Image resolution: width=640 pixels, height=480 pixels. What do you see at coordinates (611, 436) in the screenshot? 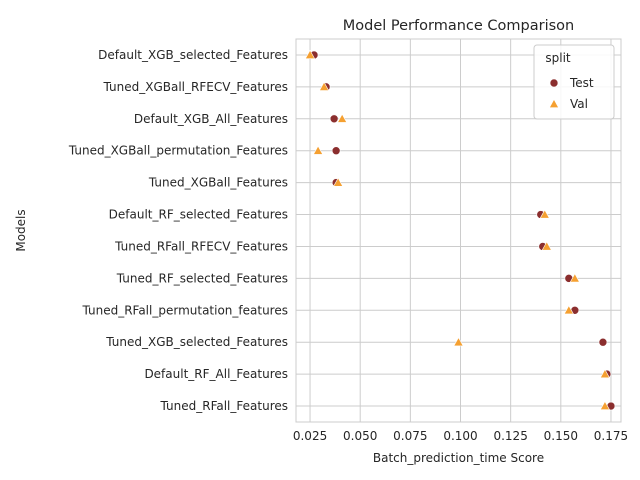
I see `x-tick-label: 0.175` at bounding box center [611, 436].